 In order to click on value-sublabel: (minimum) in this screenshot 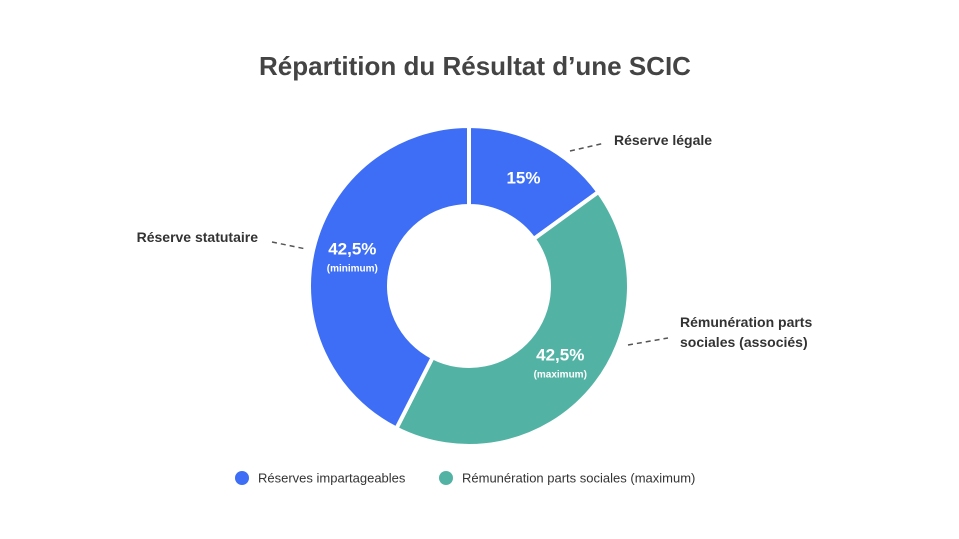, I will do `click(352, 269)`.